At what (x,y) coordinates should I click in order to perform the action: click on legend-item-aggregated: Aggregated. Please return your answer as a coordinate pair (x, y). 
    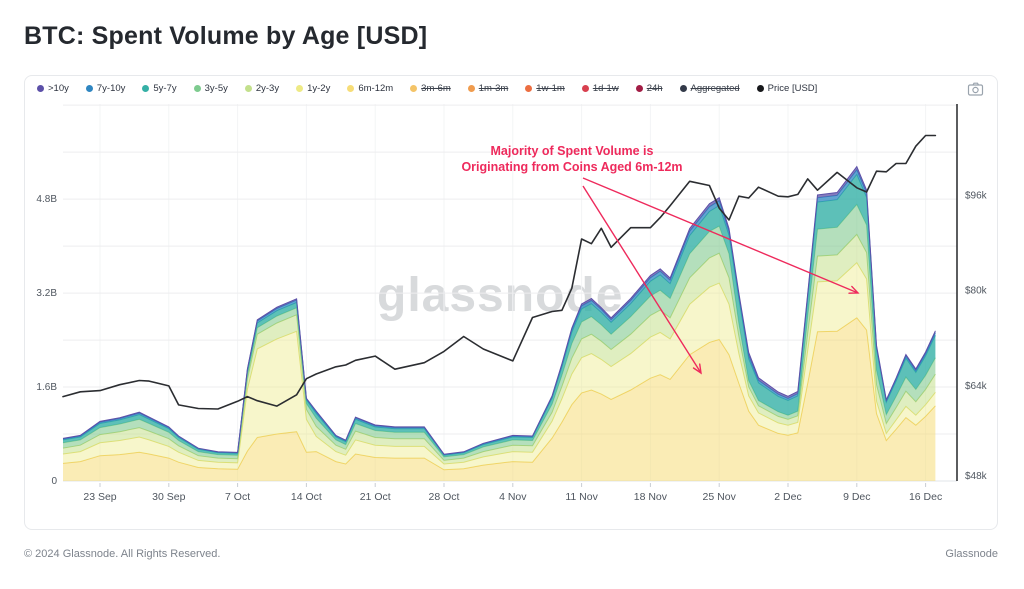
    Looking at the image, I should click on (709, 88).